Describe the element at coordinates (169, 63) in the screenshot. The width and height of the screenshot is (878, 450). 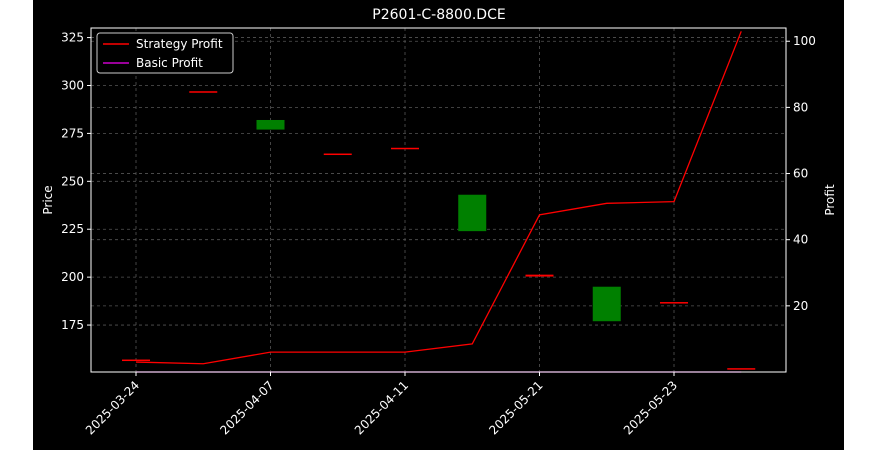
I see `legend-label-basic-profit: Basic Profit` at that location.